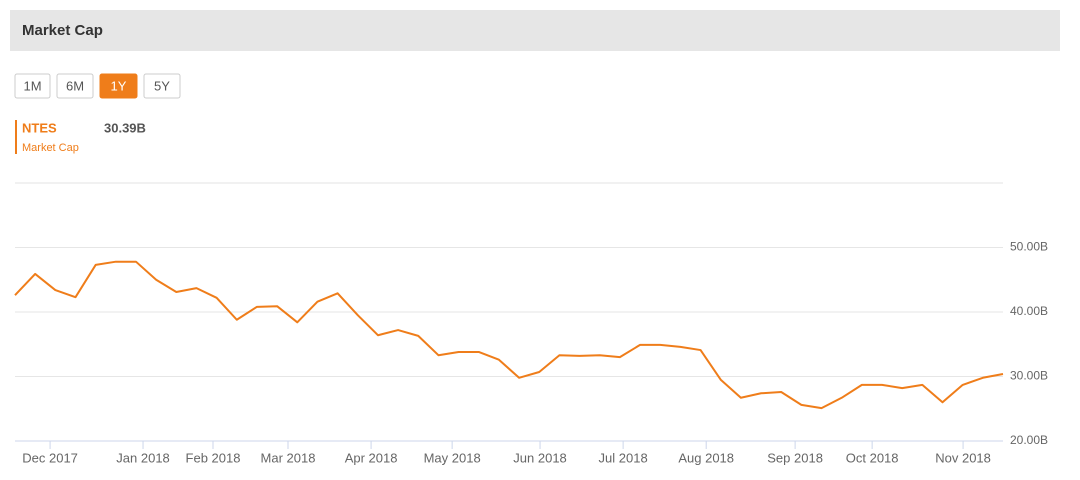 The image size is (1080, 480). What do you see at coordinates (213, 457) in the screenshot?
I see `x-tick-label: Feb 2018` at bounding box center [213, 457].